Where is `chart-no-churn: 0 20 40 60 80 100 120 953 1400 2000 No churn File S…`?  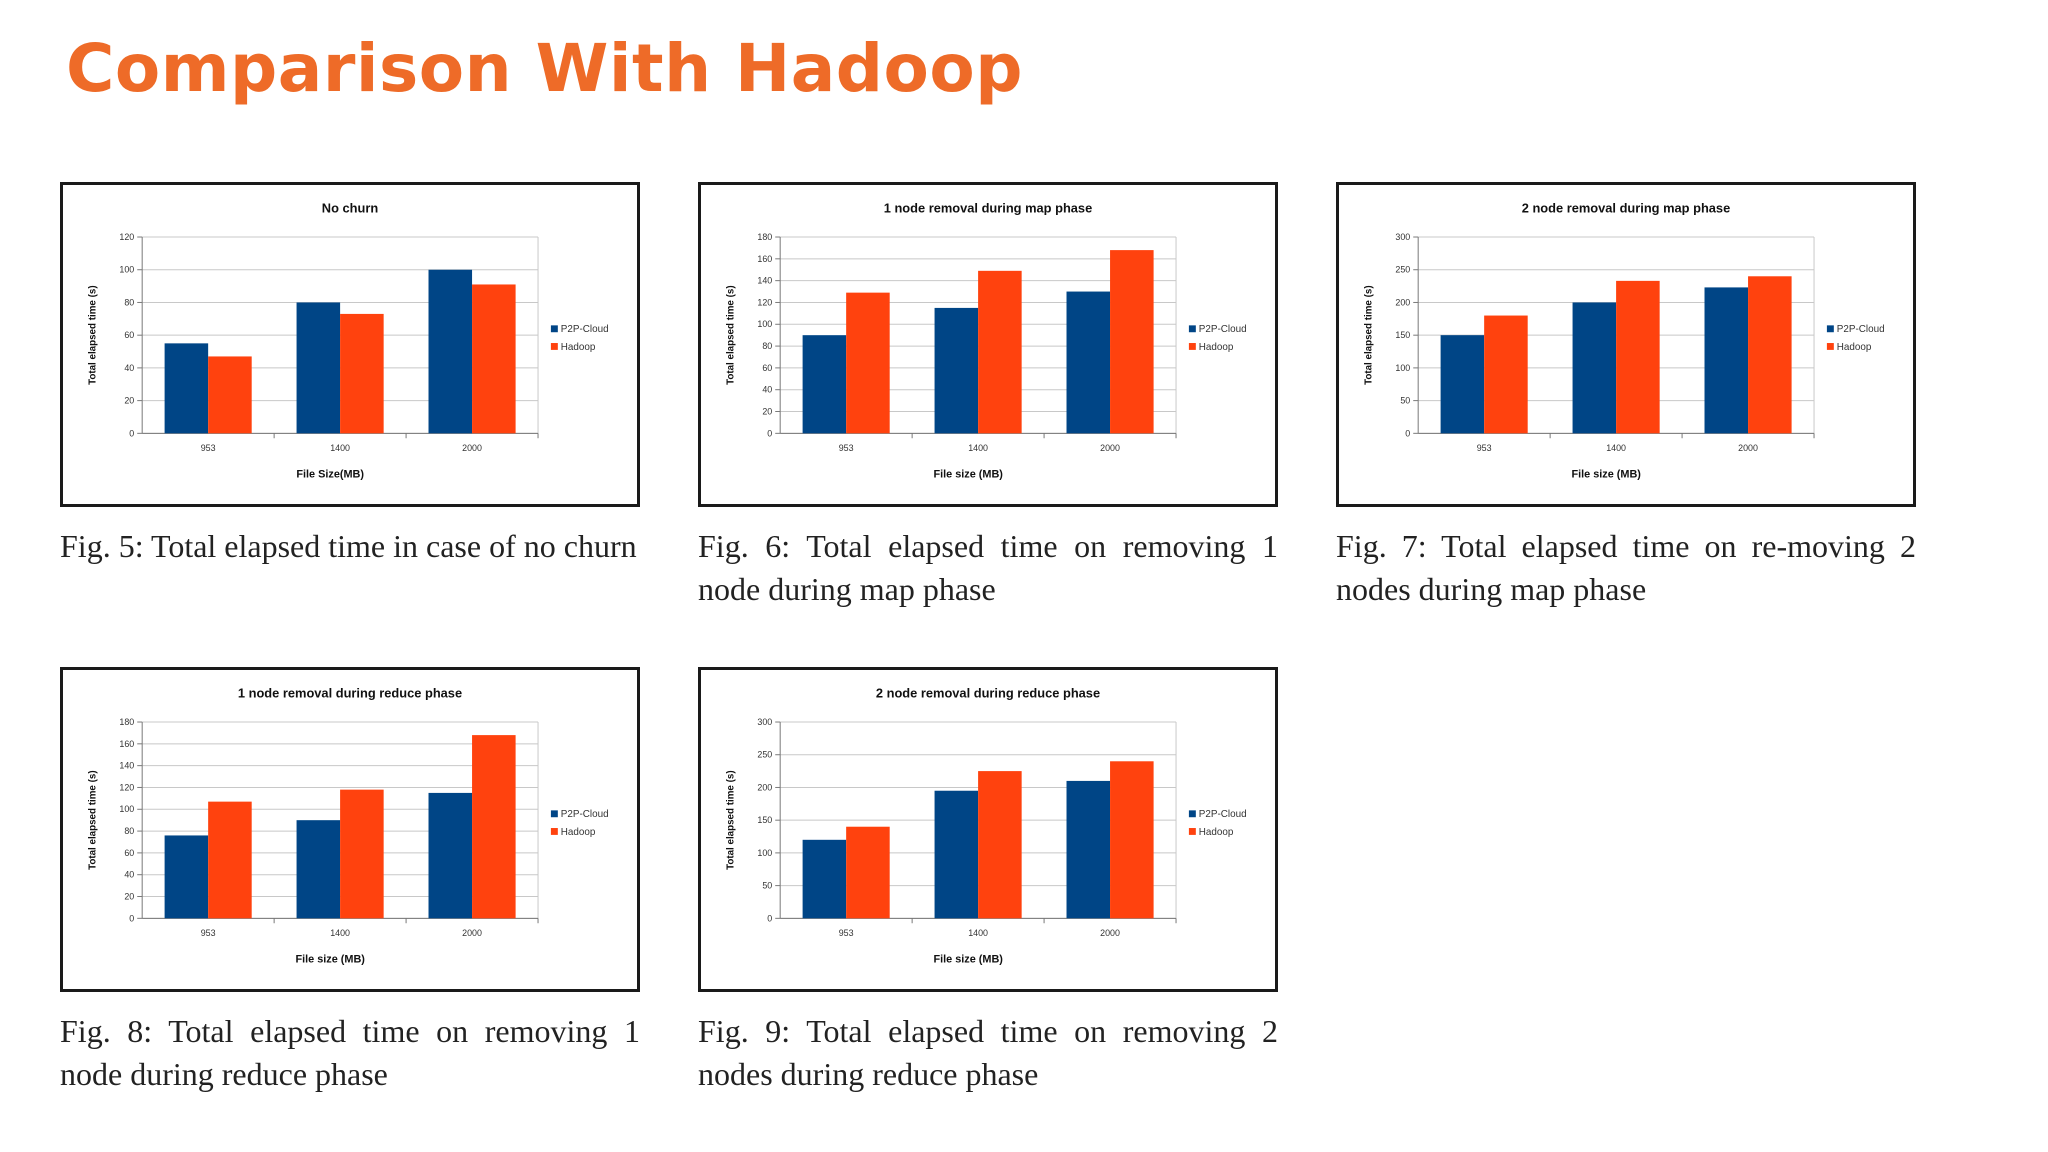 chart-no-churn: 0 20 40 60 80 100 120 953 1400 2000 No churn File S… is located at coordinates (348, 341).